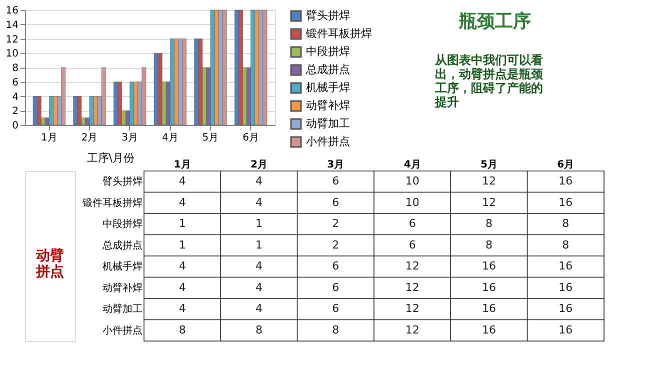  I want to click on y-tick-label: 16, so click(12, 11).